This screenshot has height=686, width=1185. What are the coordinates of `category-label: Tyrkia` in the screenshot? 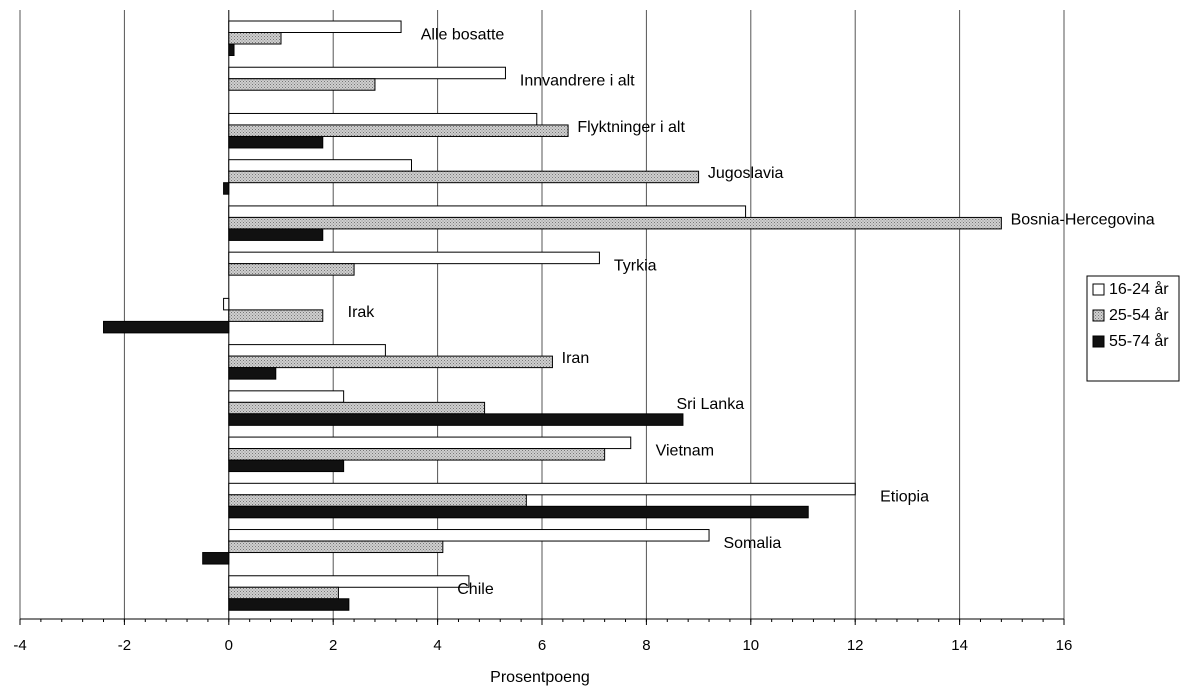 It's located at (635, 266).